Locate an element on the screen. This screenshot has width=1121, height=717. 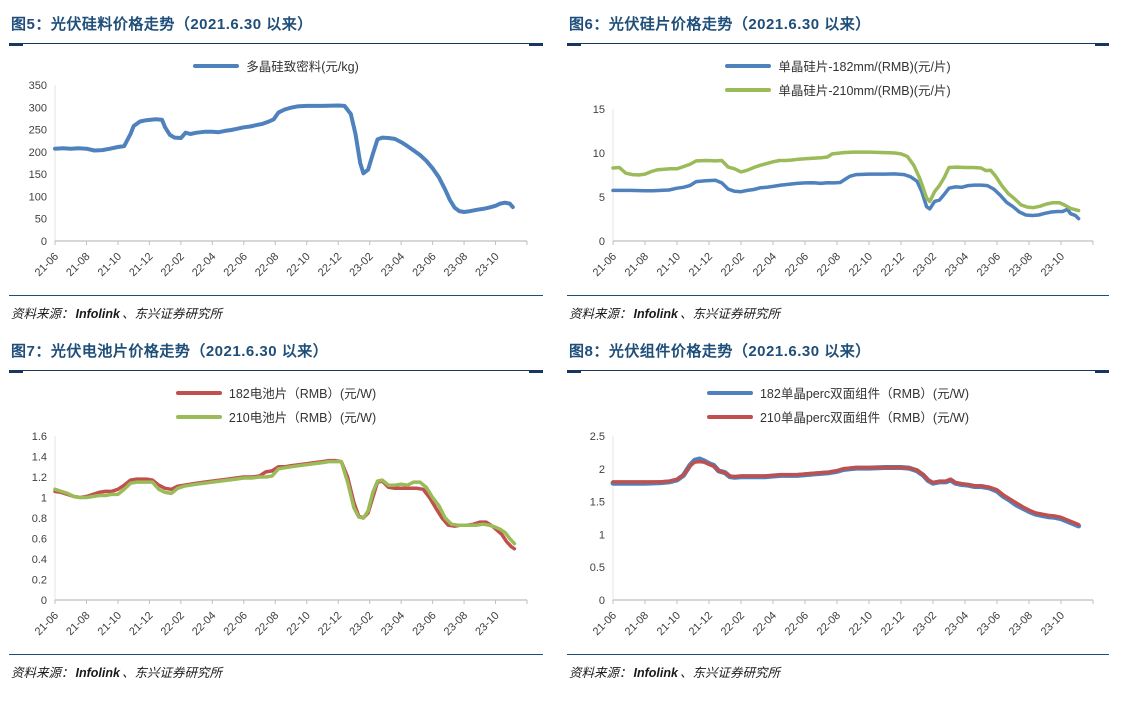
svg-text: 100 is located at coordinates (38, 197).